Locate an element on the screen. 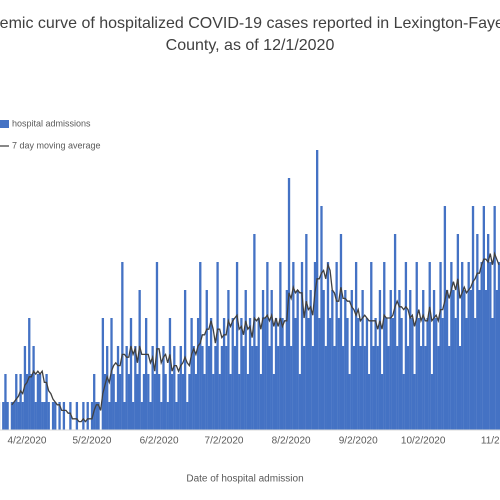 This screenshot has height=500, width=500. chart-title: County, as of 12/1/2020 is located at coordinates (250, 45).